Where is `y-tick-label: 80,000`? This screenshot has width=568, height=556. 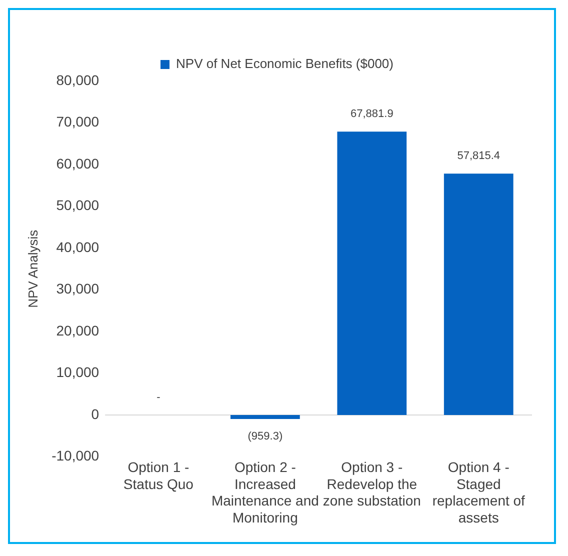
y-tick-label: 80,000 is located at coordinates (78, 80).